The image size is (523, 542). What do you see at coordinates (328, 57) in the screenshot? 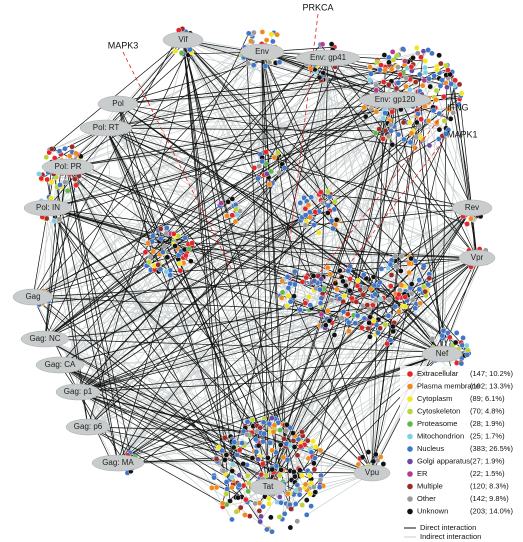
I see `node-label: Env: gp41` at bounding box center [328, 57].